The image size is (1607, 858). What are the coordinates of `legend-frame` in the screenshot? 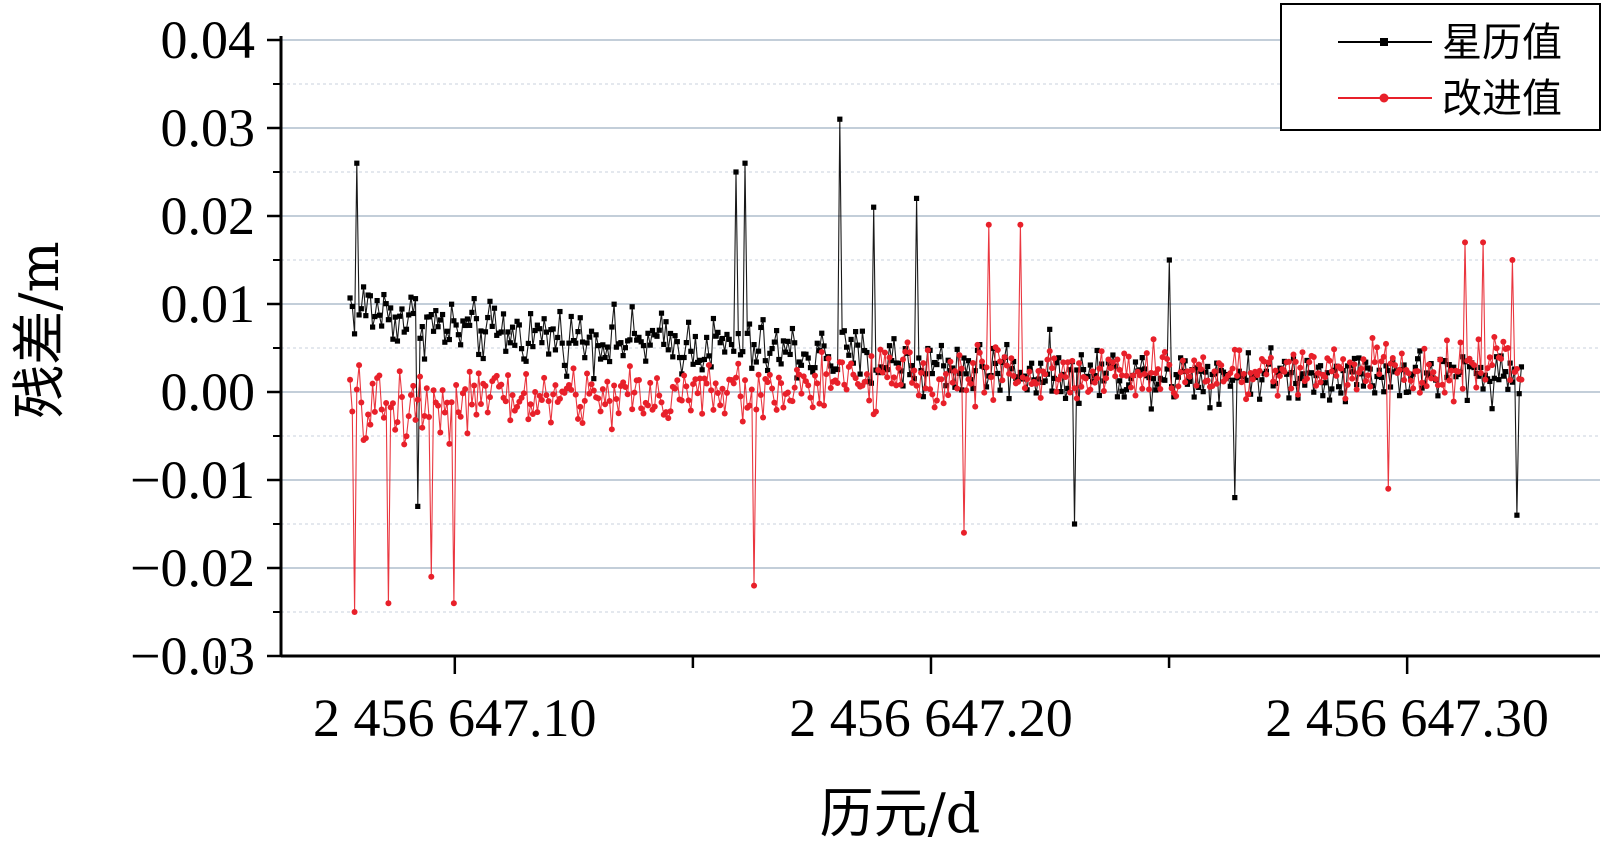 It's located at (1440, 67).